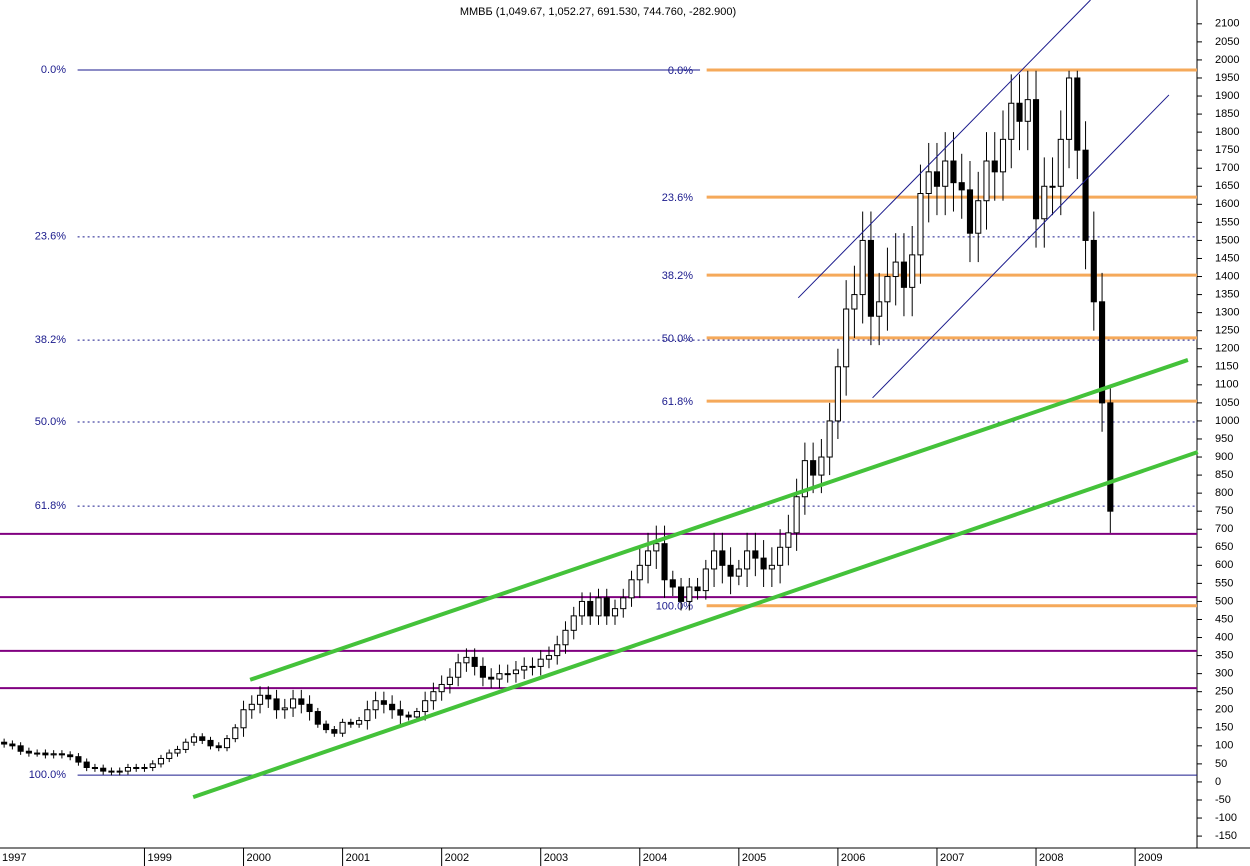 The width and height of the screenshot is (1250, 866). I want to click on y-tick-label: 1100, so click(1227, 385).